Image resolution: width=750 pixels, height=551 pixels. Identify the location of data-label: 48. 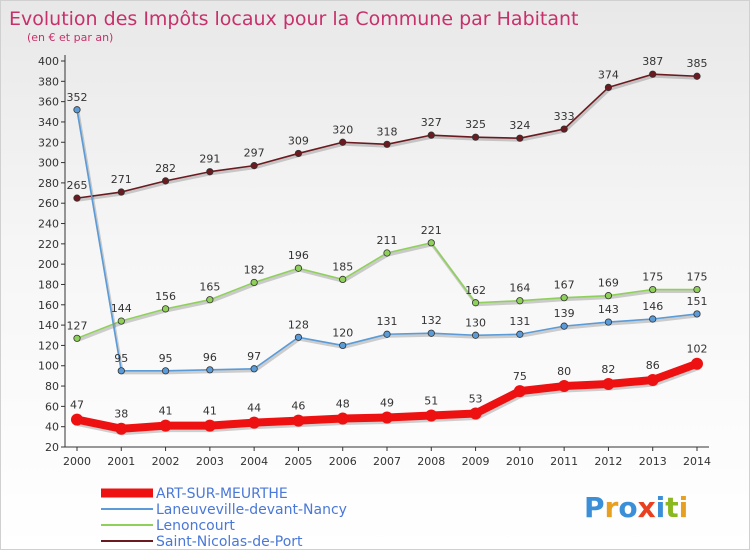
(343, 404).